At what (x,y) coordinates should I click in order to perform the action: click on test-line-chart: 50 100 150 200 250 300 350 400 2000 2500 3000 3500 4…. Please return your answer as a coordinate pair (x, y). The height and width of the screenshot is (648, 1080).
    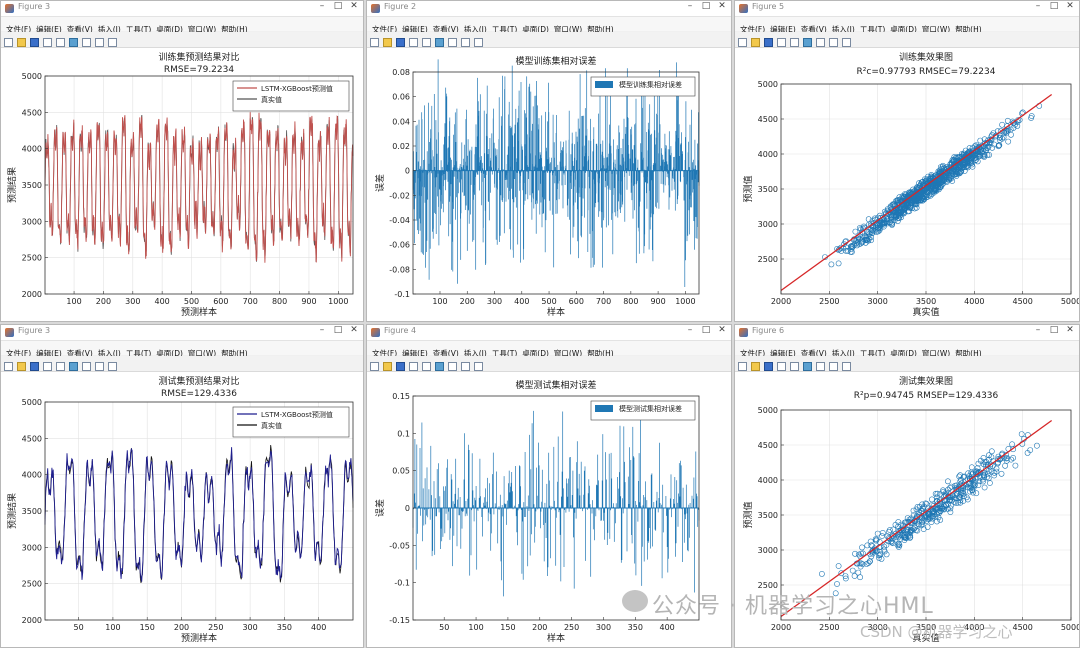
    Looking at the image, I should click on (182, 509).